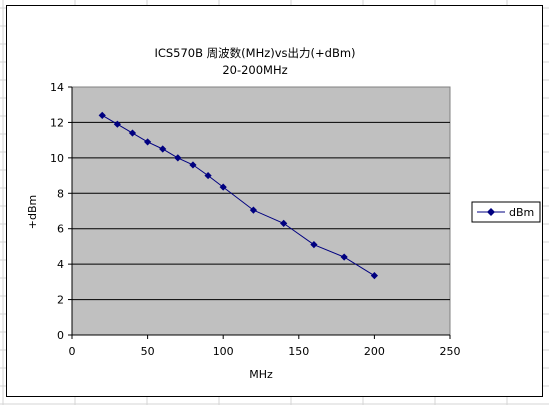 This screenshot has width=549, height=405. Describe the element at coordinates (60, 335) in the screenshot. I see `y-tick-label: 0` at that location.